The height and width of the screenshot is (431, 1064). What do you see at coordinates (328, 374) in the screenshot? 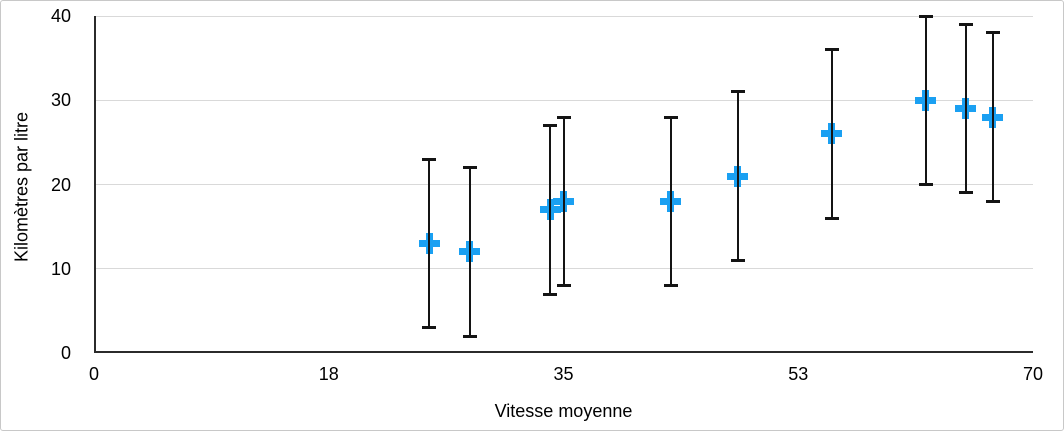
I see `x-tick-label-18: 18` at bounding box center [328, 374].